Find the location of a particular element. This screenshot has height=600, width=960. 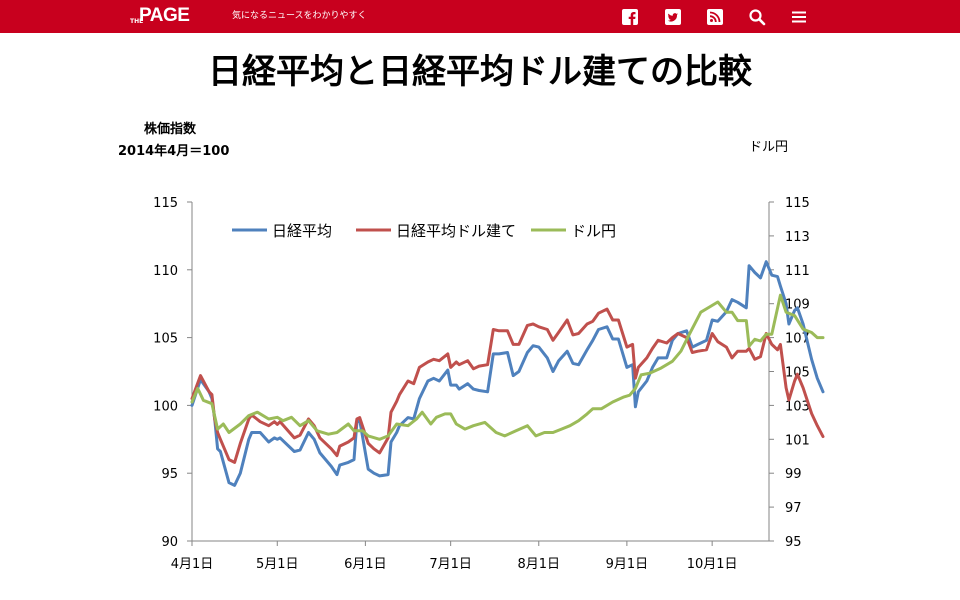

rss-icon is located at coordinates (715, 17).